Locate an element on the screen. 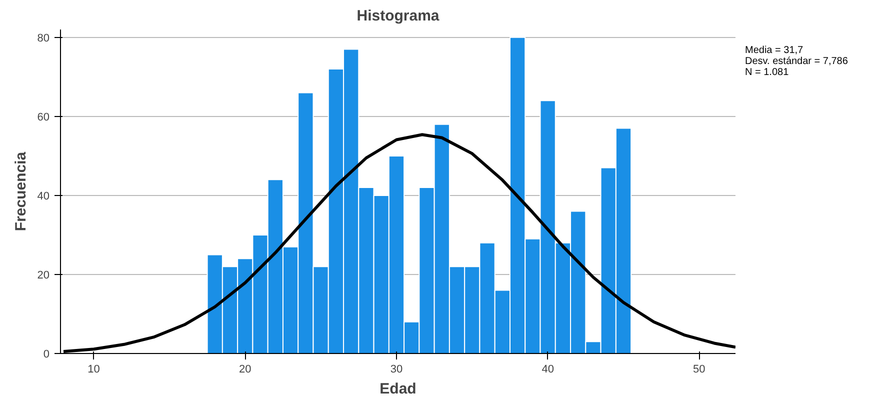 Image resolution: width=889 pixels, height=405 pixels. x-tick-label: 30 is located at coordinates (396, 370).